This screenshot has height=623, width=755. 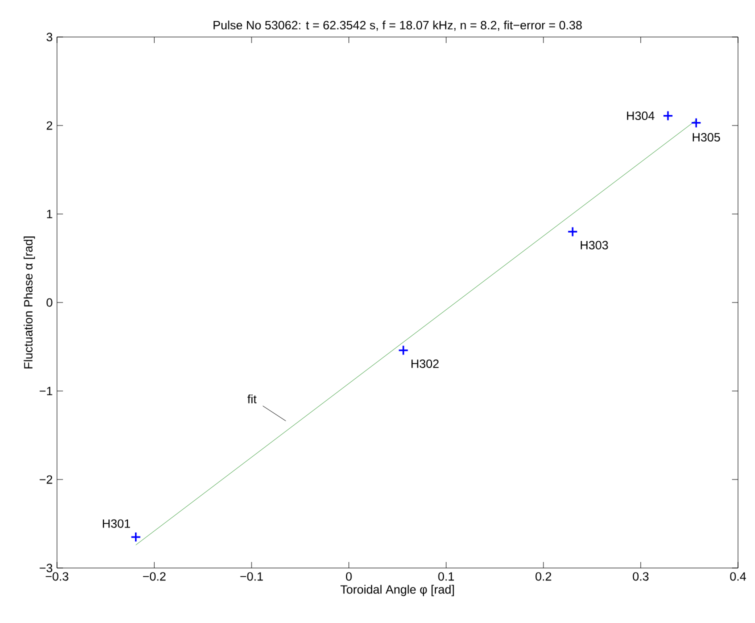 What do you see at coordinates (57, 576) in the screenshot?
I see `x-tick-label: −0.3` at bounding box center [57, 576].